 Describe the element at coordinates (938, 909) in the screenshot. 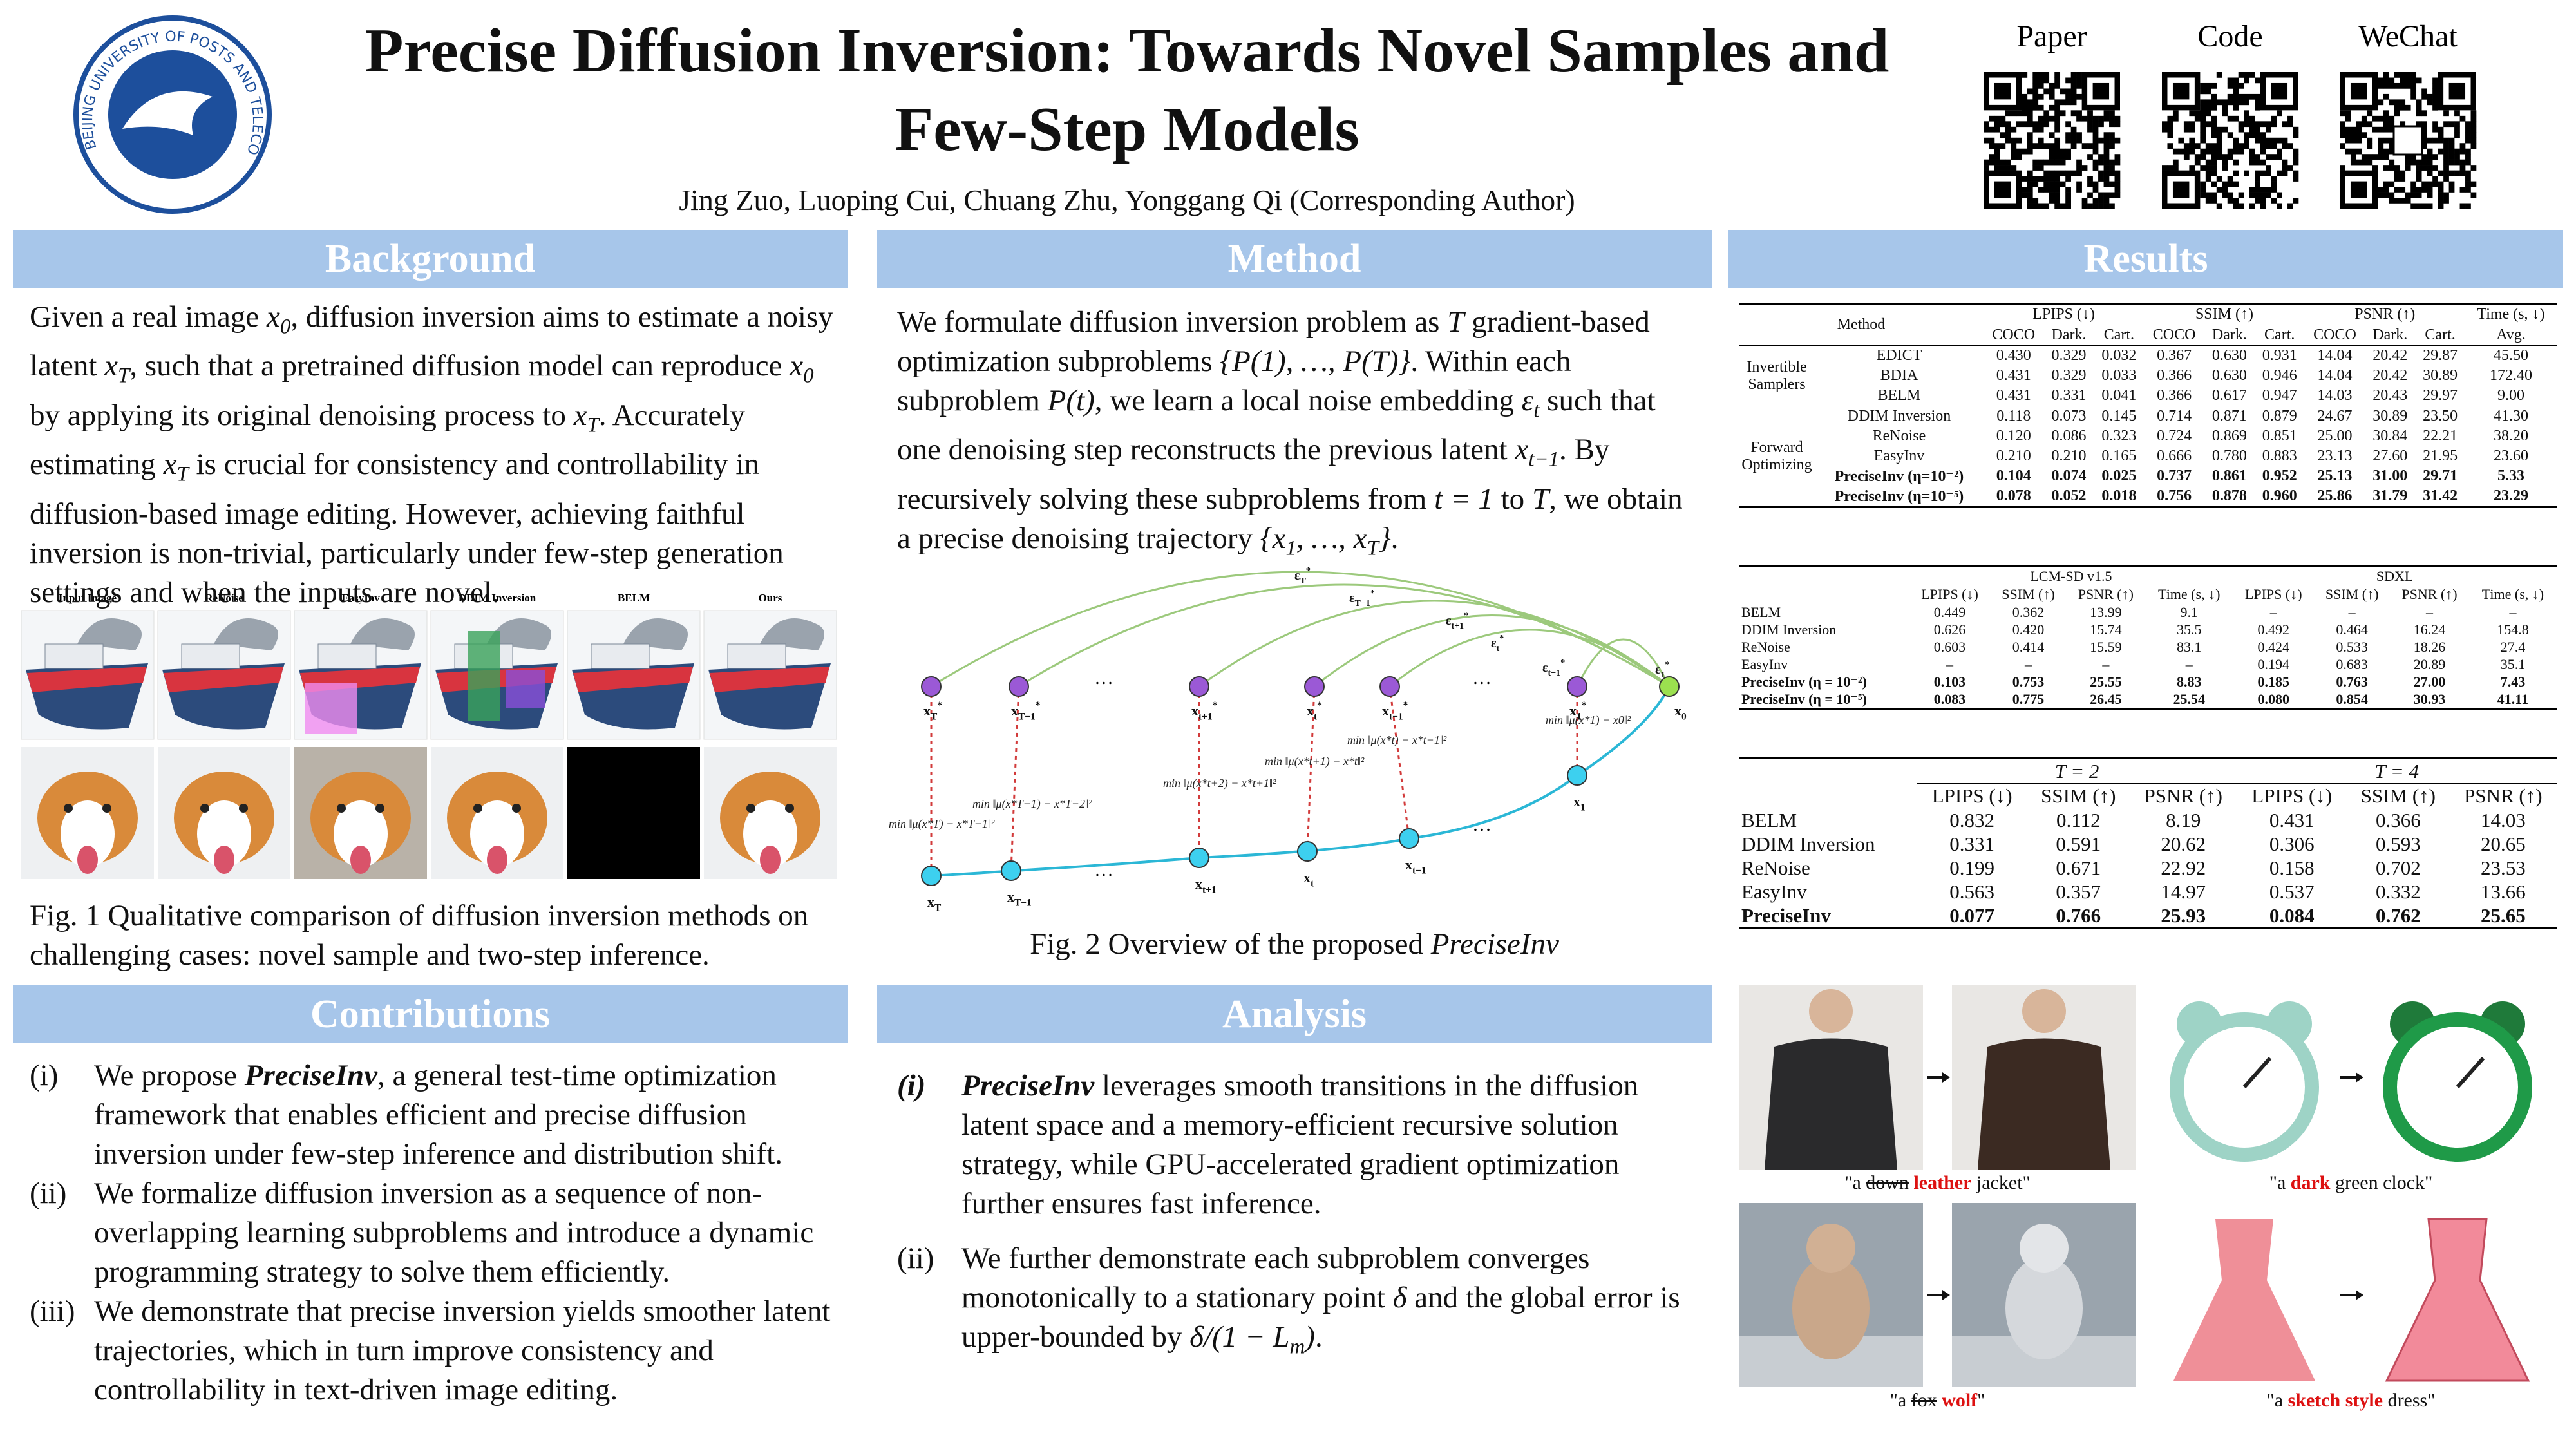

I see `label-sub: T` at that location.